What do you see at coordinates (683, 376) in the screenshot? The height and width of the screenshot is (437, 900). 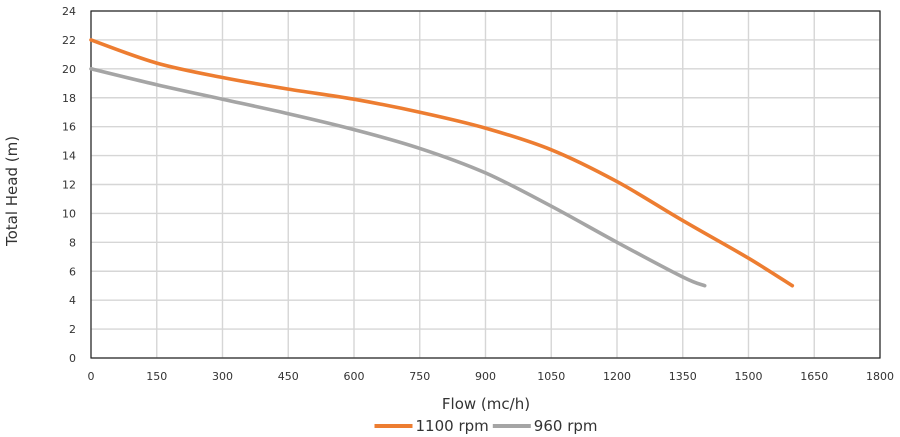 I see `x-tick-label: 1350` at bounding box center [683, 376].